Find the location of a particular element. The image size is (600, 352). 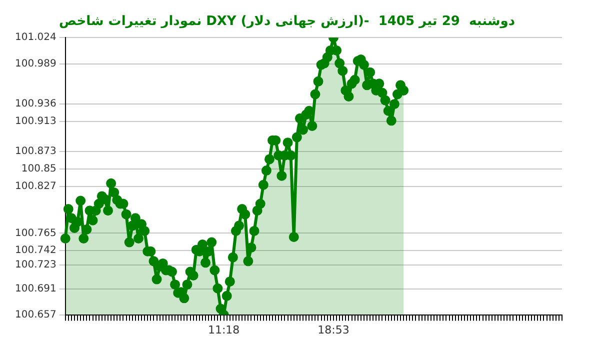

y-tick-label: 100.691 is located at coordinates (35, 289).